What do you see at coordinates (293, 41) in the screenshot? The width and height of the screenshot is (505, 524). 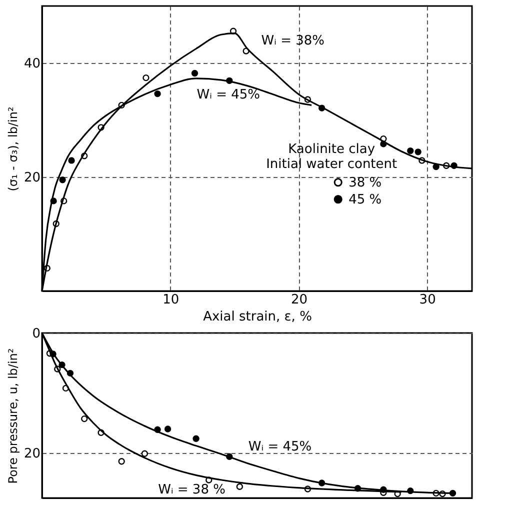 I see `annotation: Wᵢ = 38%` at bounding box center [293, 41].